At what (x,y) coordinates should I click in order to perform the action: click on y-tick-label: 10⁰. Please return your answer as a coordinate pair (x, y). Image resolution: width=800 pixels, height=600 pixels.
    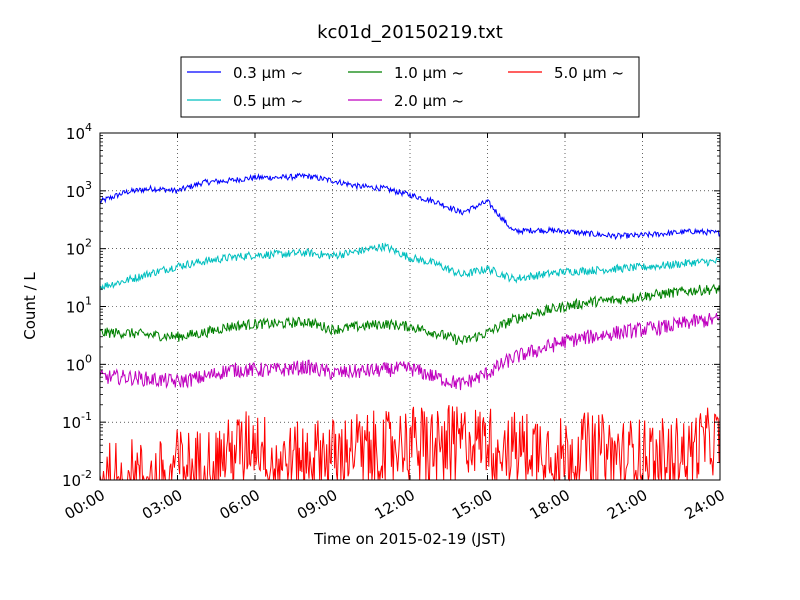
    Looking at the image, I should click on (79, 363).